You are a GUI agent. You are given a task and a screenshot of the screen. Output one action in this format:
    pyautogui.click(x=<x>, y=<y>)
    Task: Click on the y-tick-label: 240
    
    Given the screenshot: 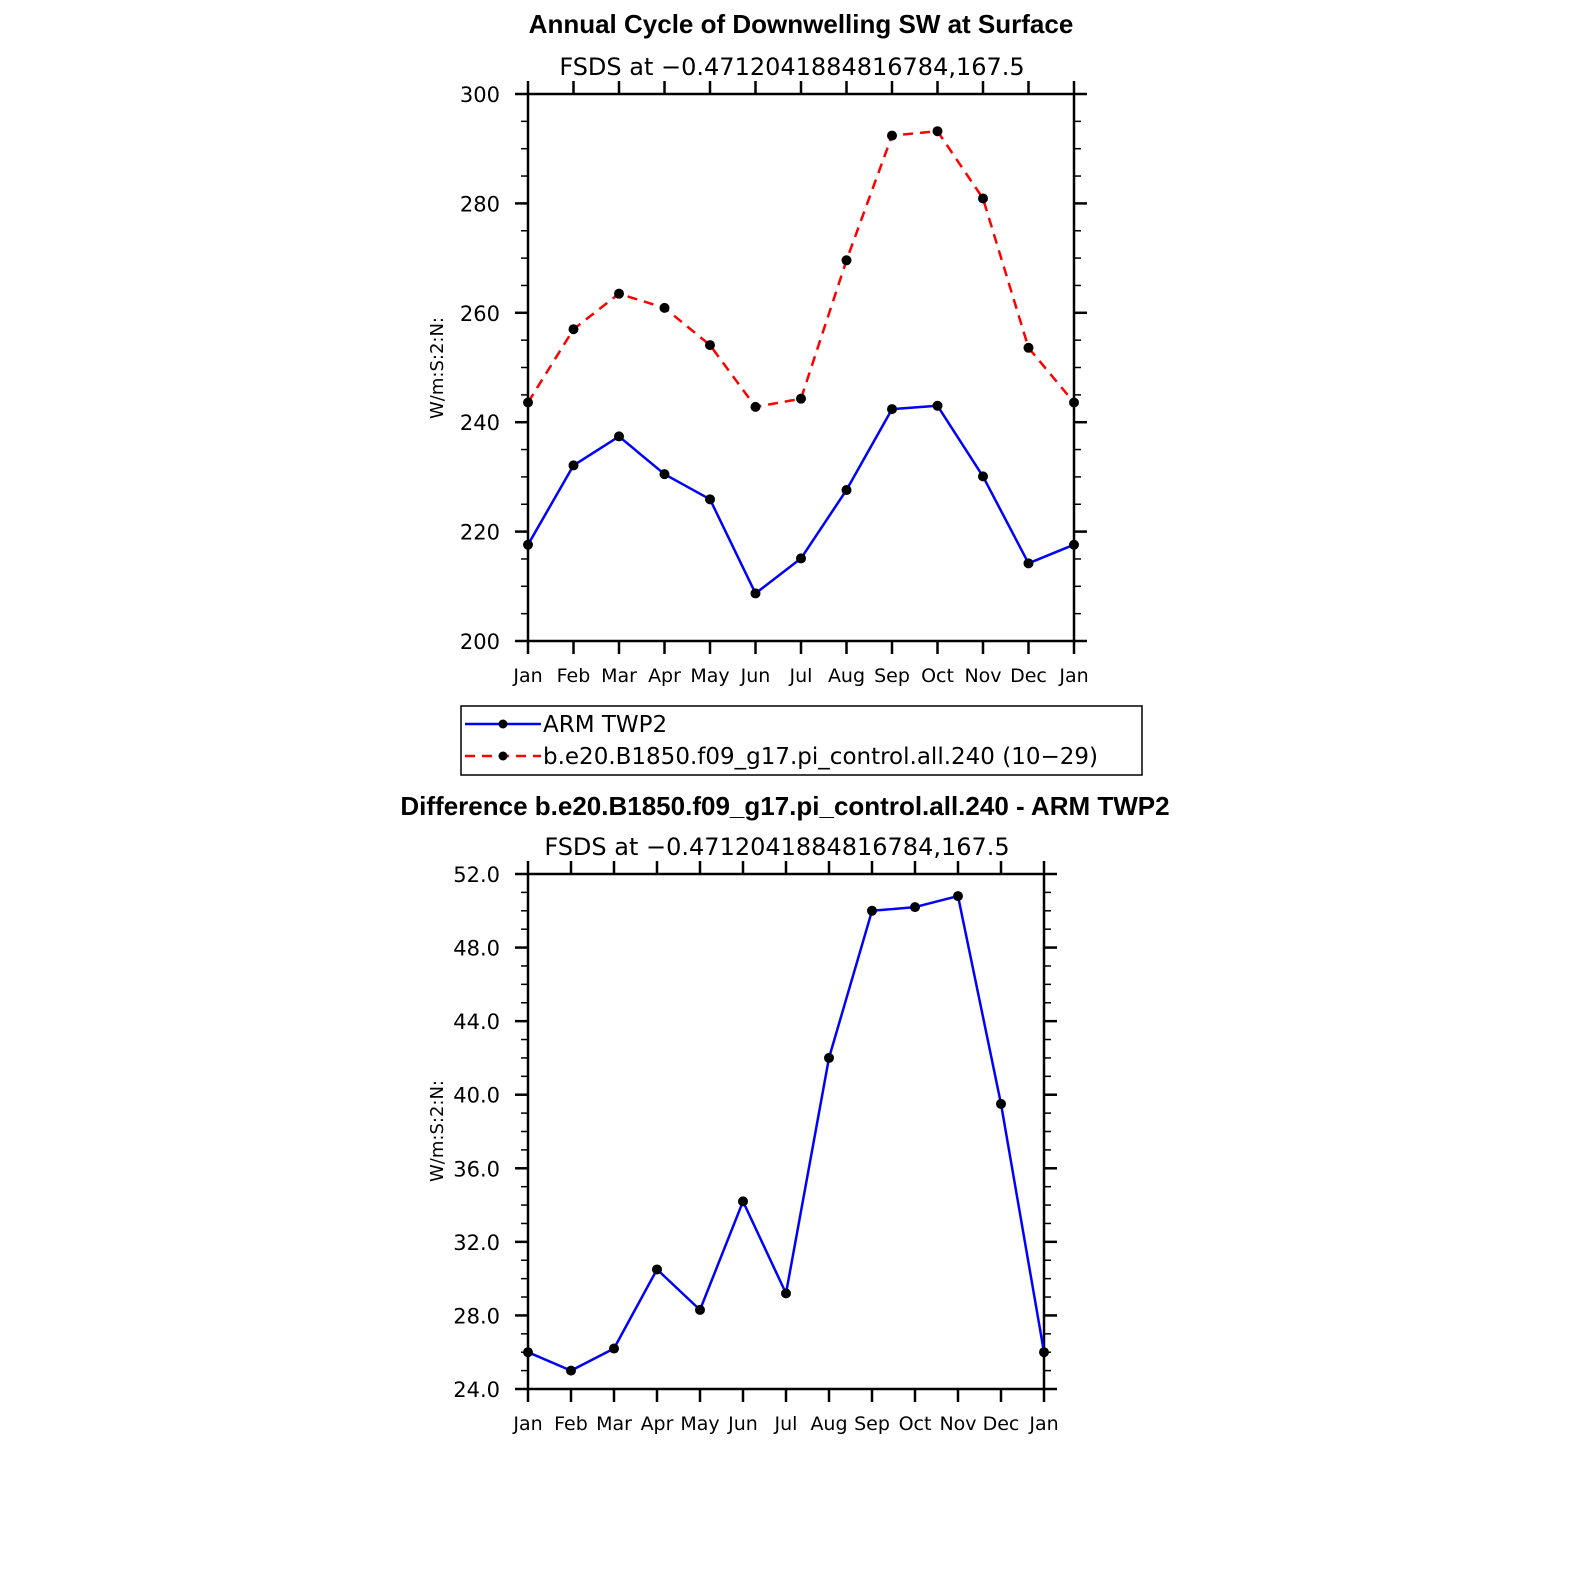 What is the action you would take?
    pyautogui.click(x=480, y=423)
    